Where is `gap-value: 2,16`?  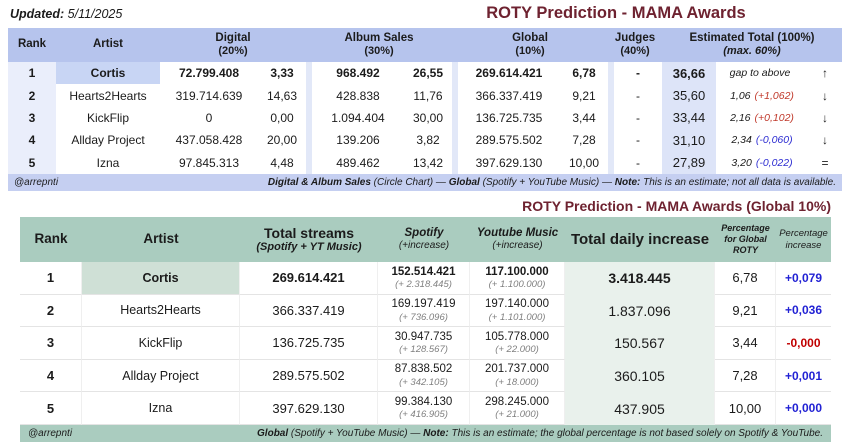 gap-value: 2,16 is located at coordinates (740, 117).